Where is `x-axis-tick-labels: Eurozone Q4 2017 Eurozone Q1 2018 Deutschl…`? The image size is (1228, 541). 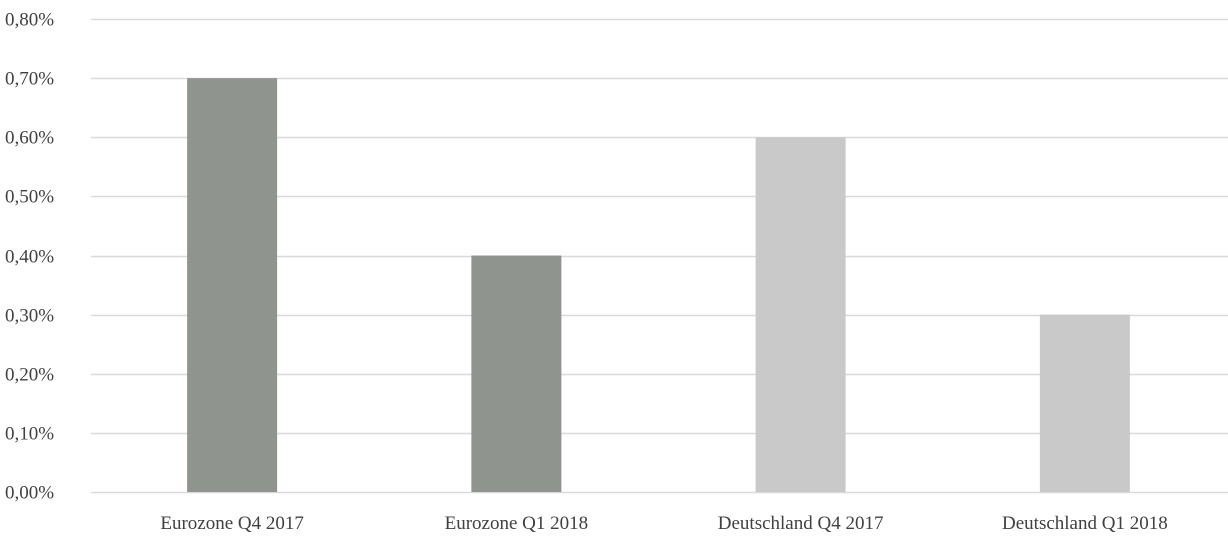
x-axis-tick-labels: Eurozone Q4 2017 Eurozone Q1 2018 Deutschl… is located at coordinates (663, 523).